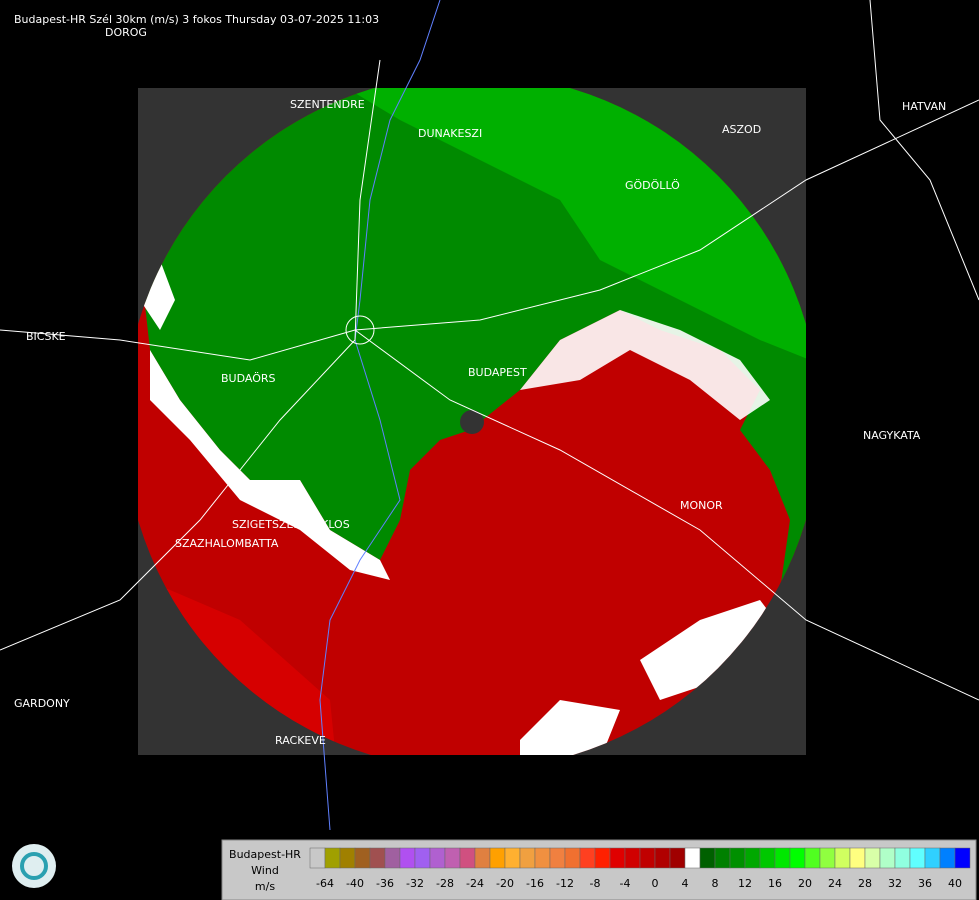  What do you see at coordinates (595, 883) in the screenshot?
I see `legend-tick-label: -8` at bounding box center [595, 883].